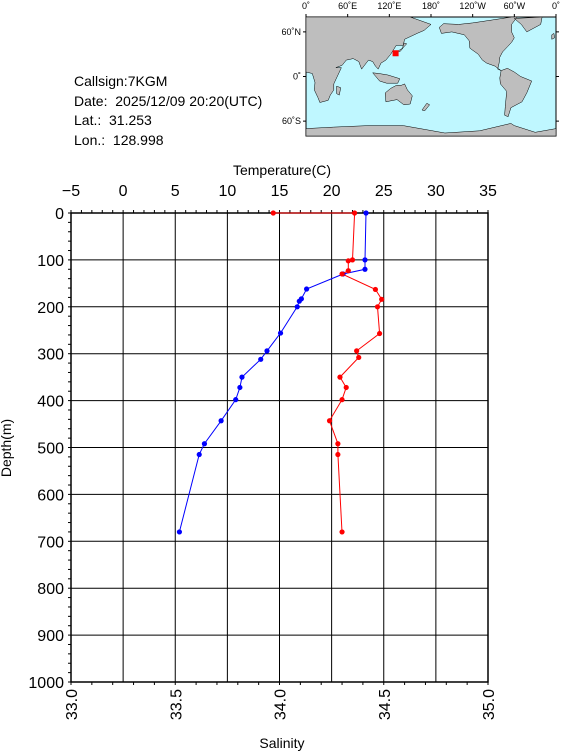 The width and height of the screenshot is (564, 751). What do you see at coordinates (368, 59) in the screenshot?
I see `africa-europe-asia-landmass` at bounding box center [368, 59].